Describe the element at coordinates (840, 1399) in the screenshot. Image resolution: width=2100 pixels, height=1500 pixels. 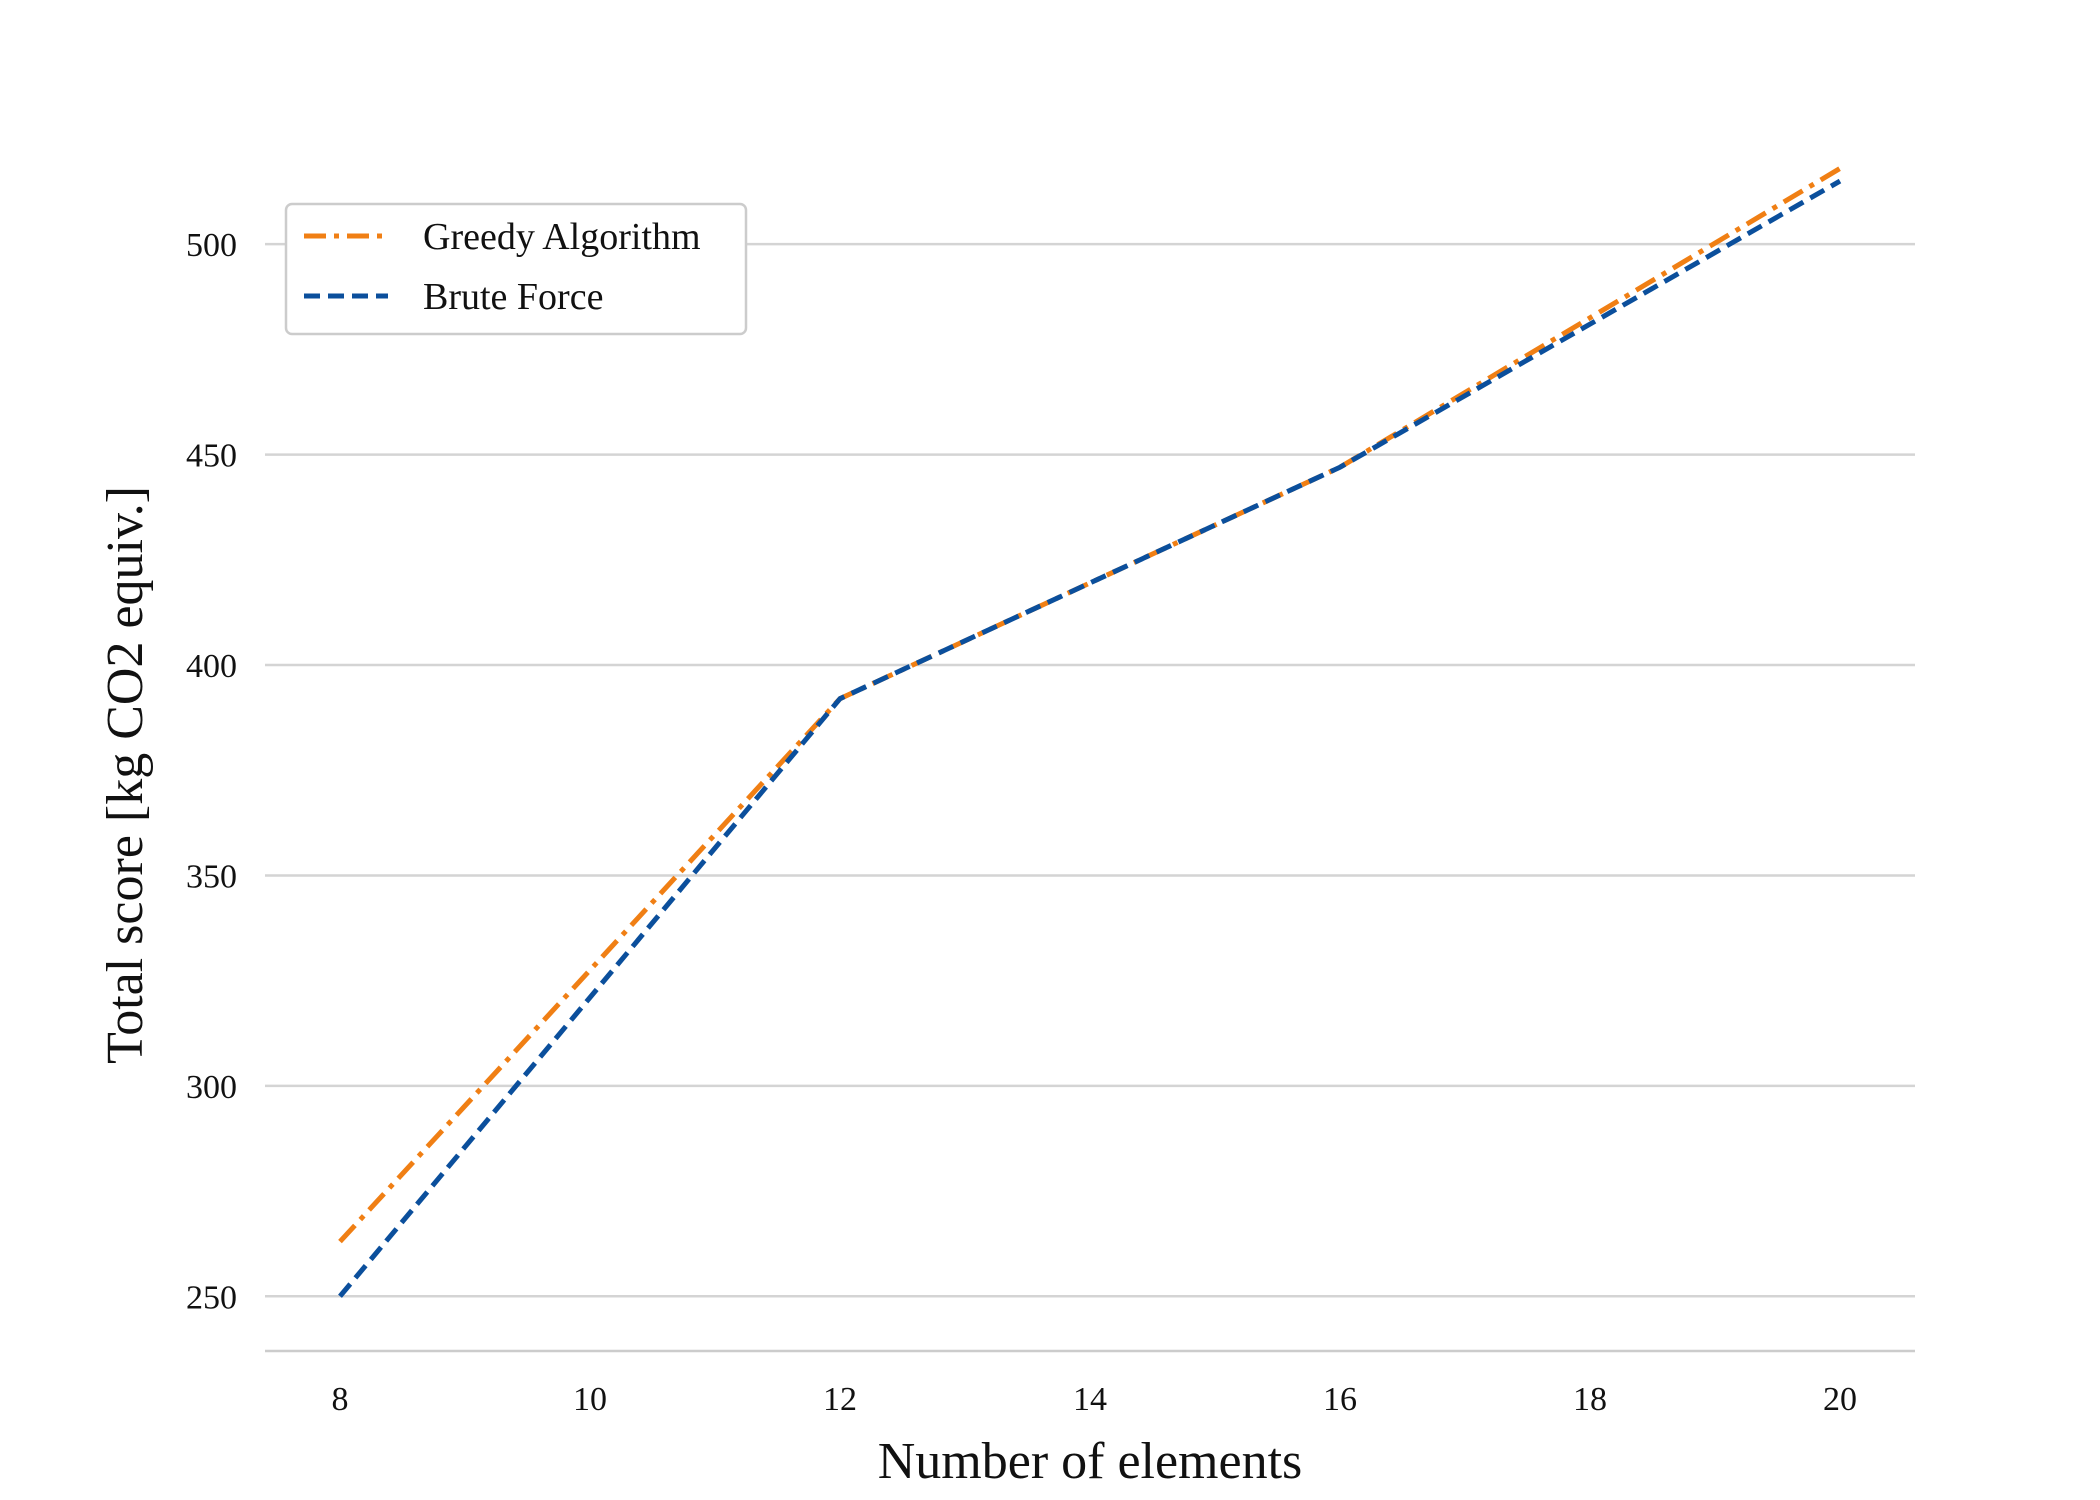
I see `x-tick-label-12: 12` at that location.